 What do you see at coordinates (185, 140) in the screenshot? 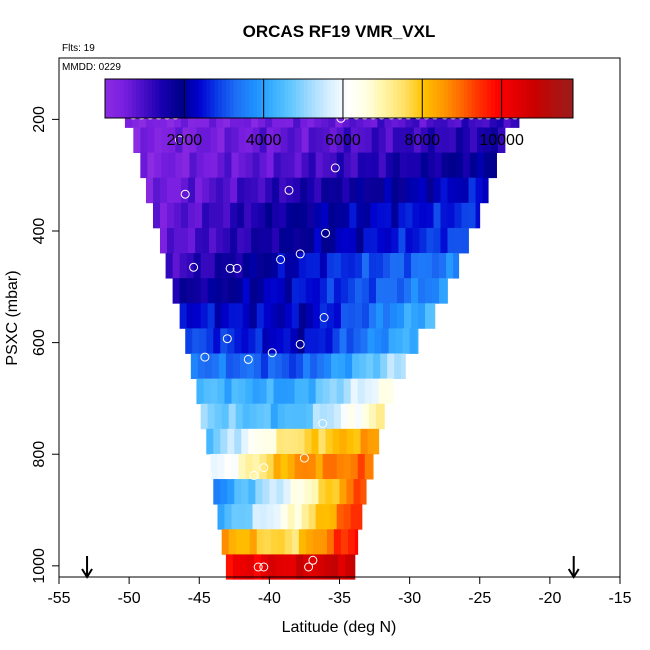
I see `colorbar-tick-label: 2000` at bounding box center [185, 140].